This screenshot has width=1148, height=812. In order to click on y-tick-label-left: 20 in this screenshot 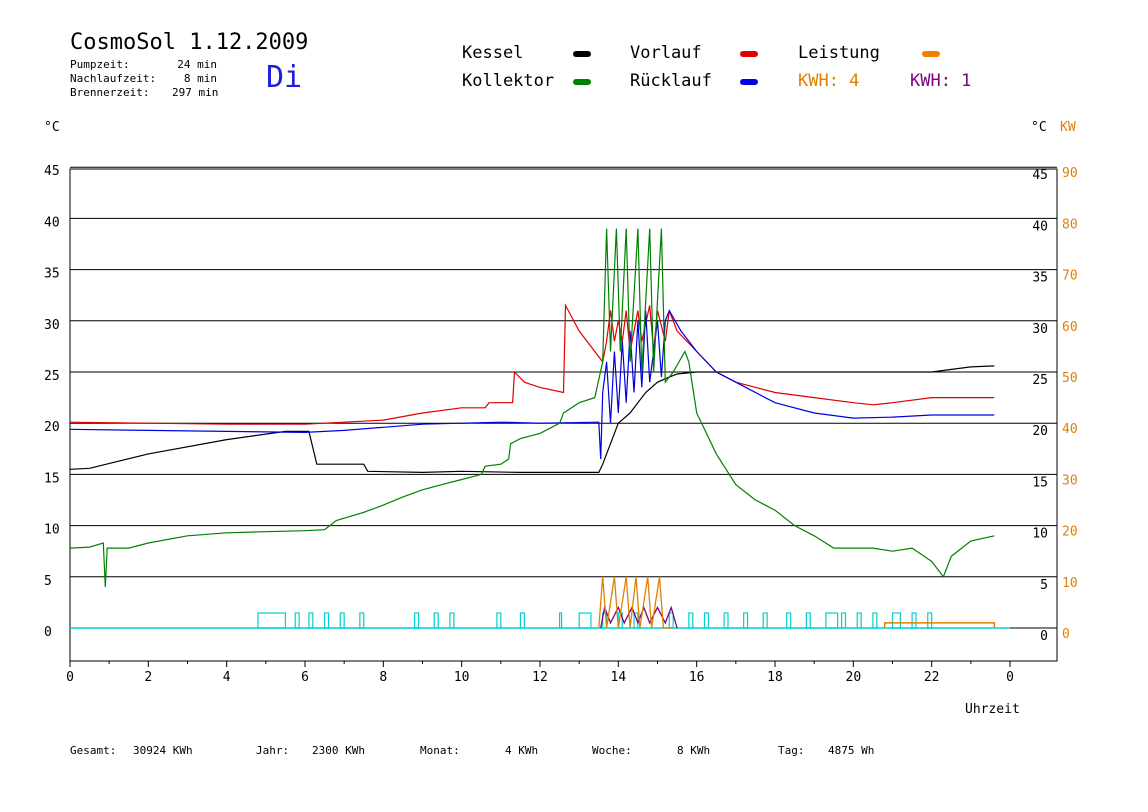, I will do `click(52, 427)`.